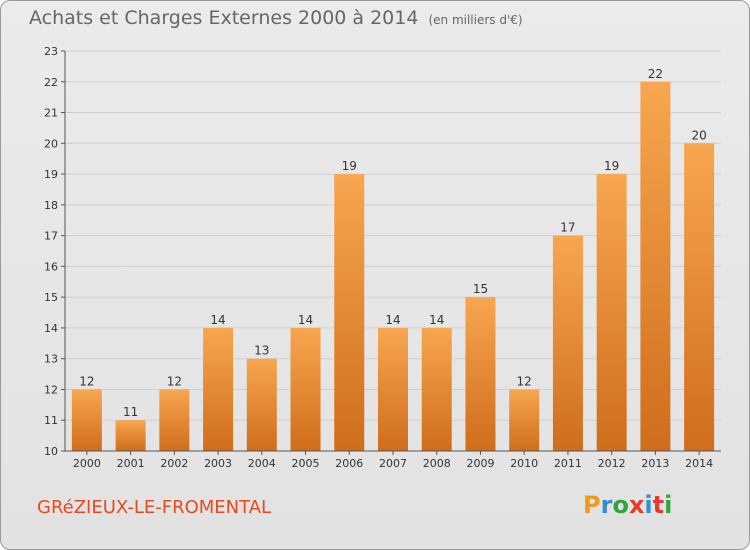  Describe the element at coordinates (655, 463) in the screenshot. I see `x-tick-label: 2013` at that location.